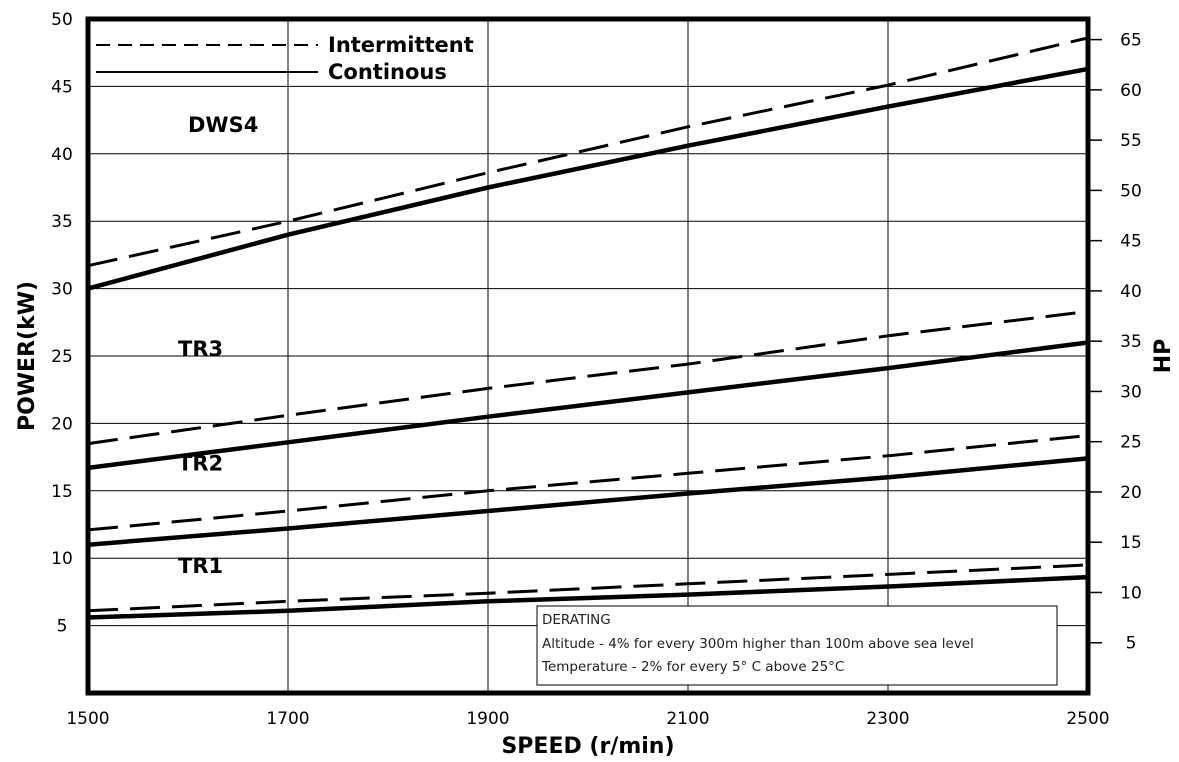 Image resolution: width=1179 pixels, height=762 pixels. What do you see at coordinates (576, 620) in the screenshot?
I see `derating-heading: DERATING` at bounding box center [576, 620].